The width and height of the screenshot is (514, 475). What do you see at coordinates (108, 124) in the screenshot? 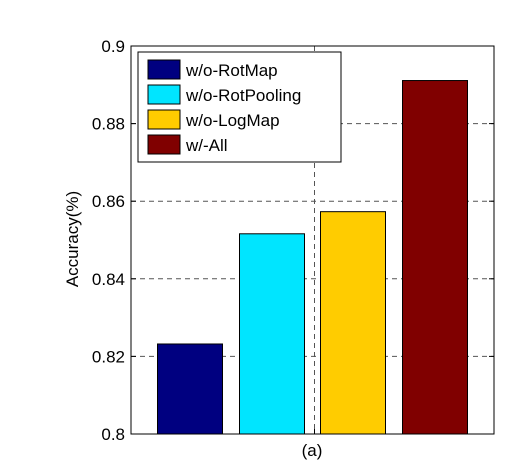
I see `y-tick-label-5: 0.88` at bounding box center [108, 124].